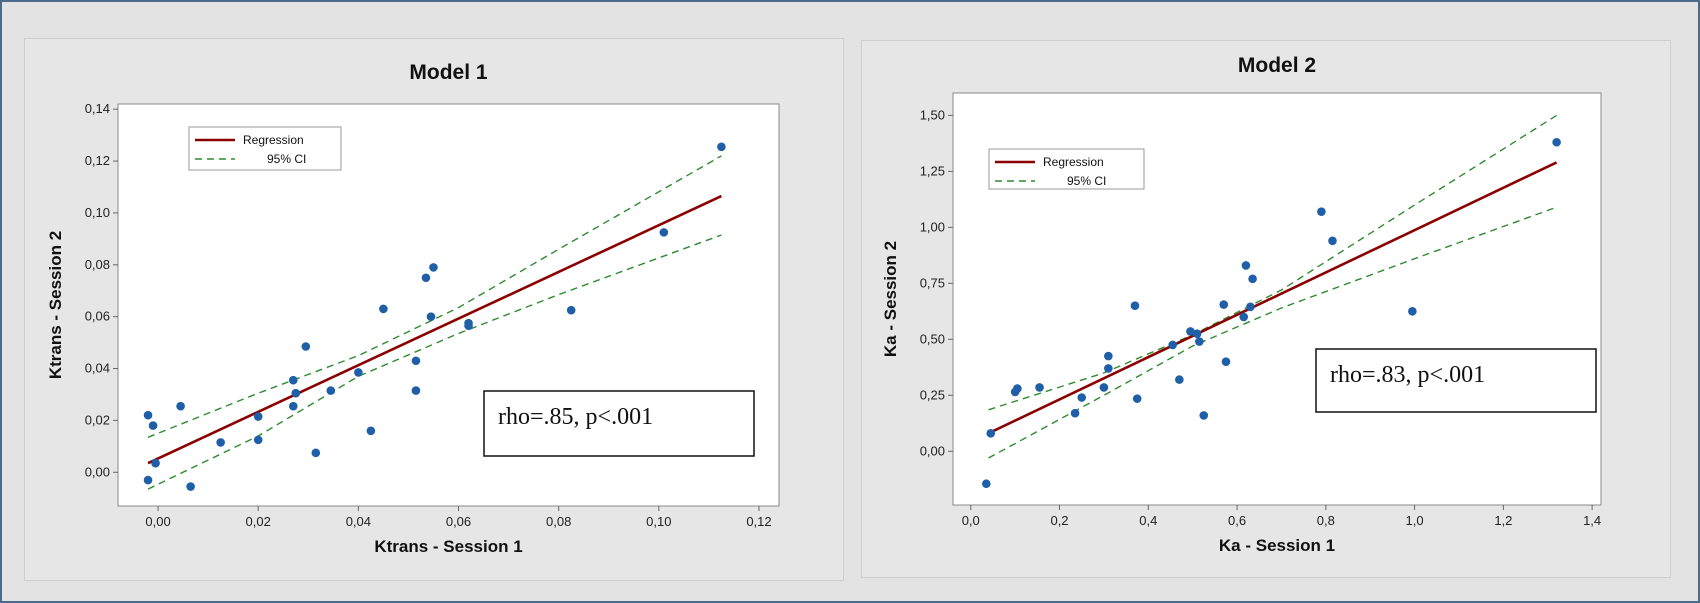 Image resolution: width=1700 pixels, height=603 pixels. What do you see at coordinates (1237, 520) in the screenshot?
I see `x-tick-label: 0,6` at bounding box center [1237, 520].